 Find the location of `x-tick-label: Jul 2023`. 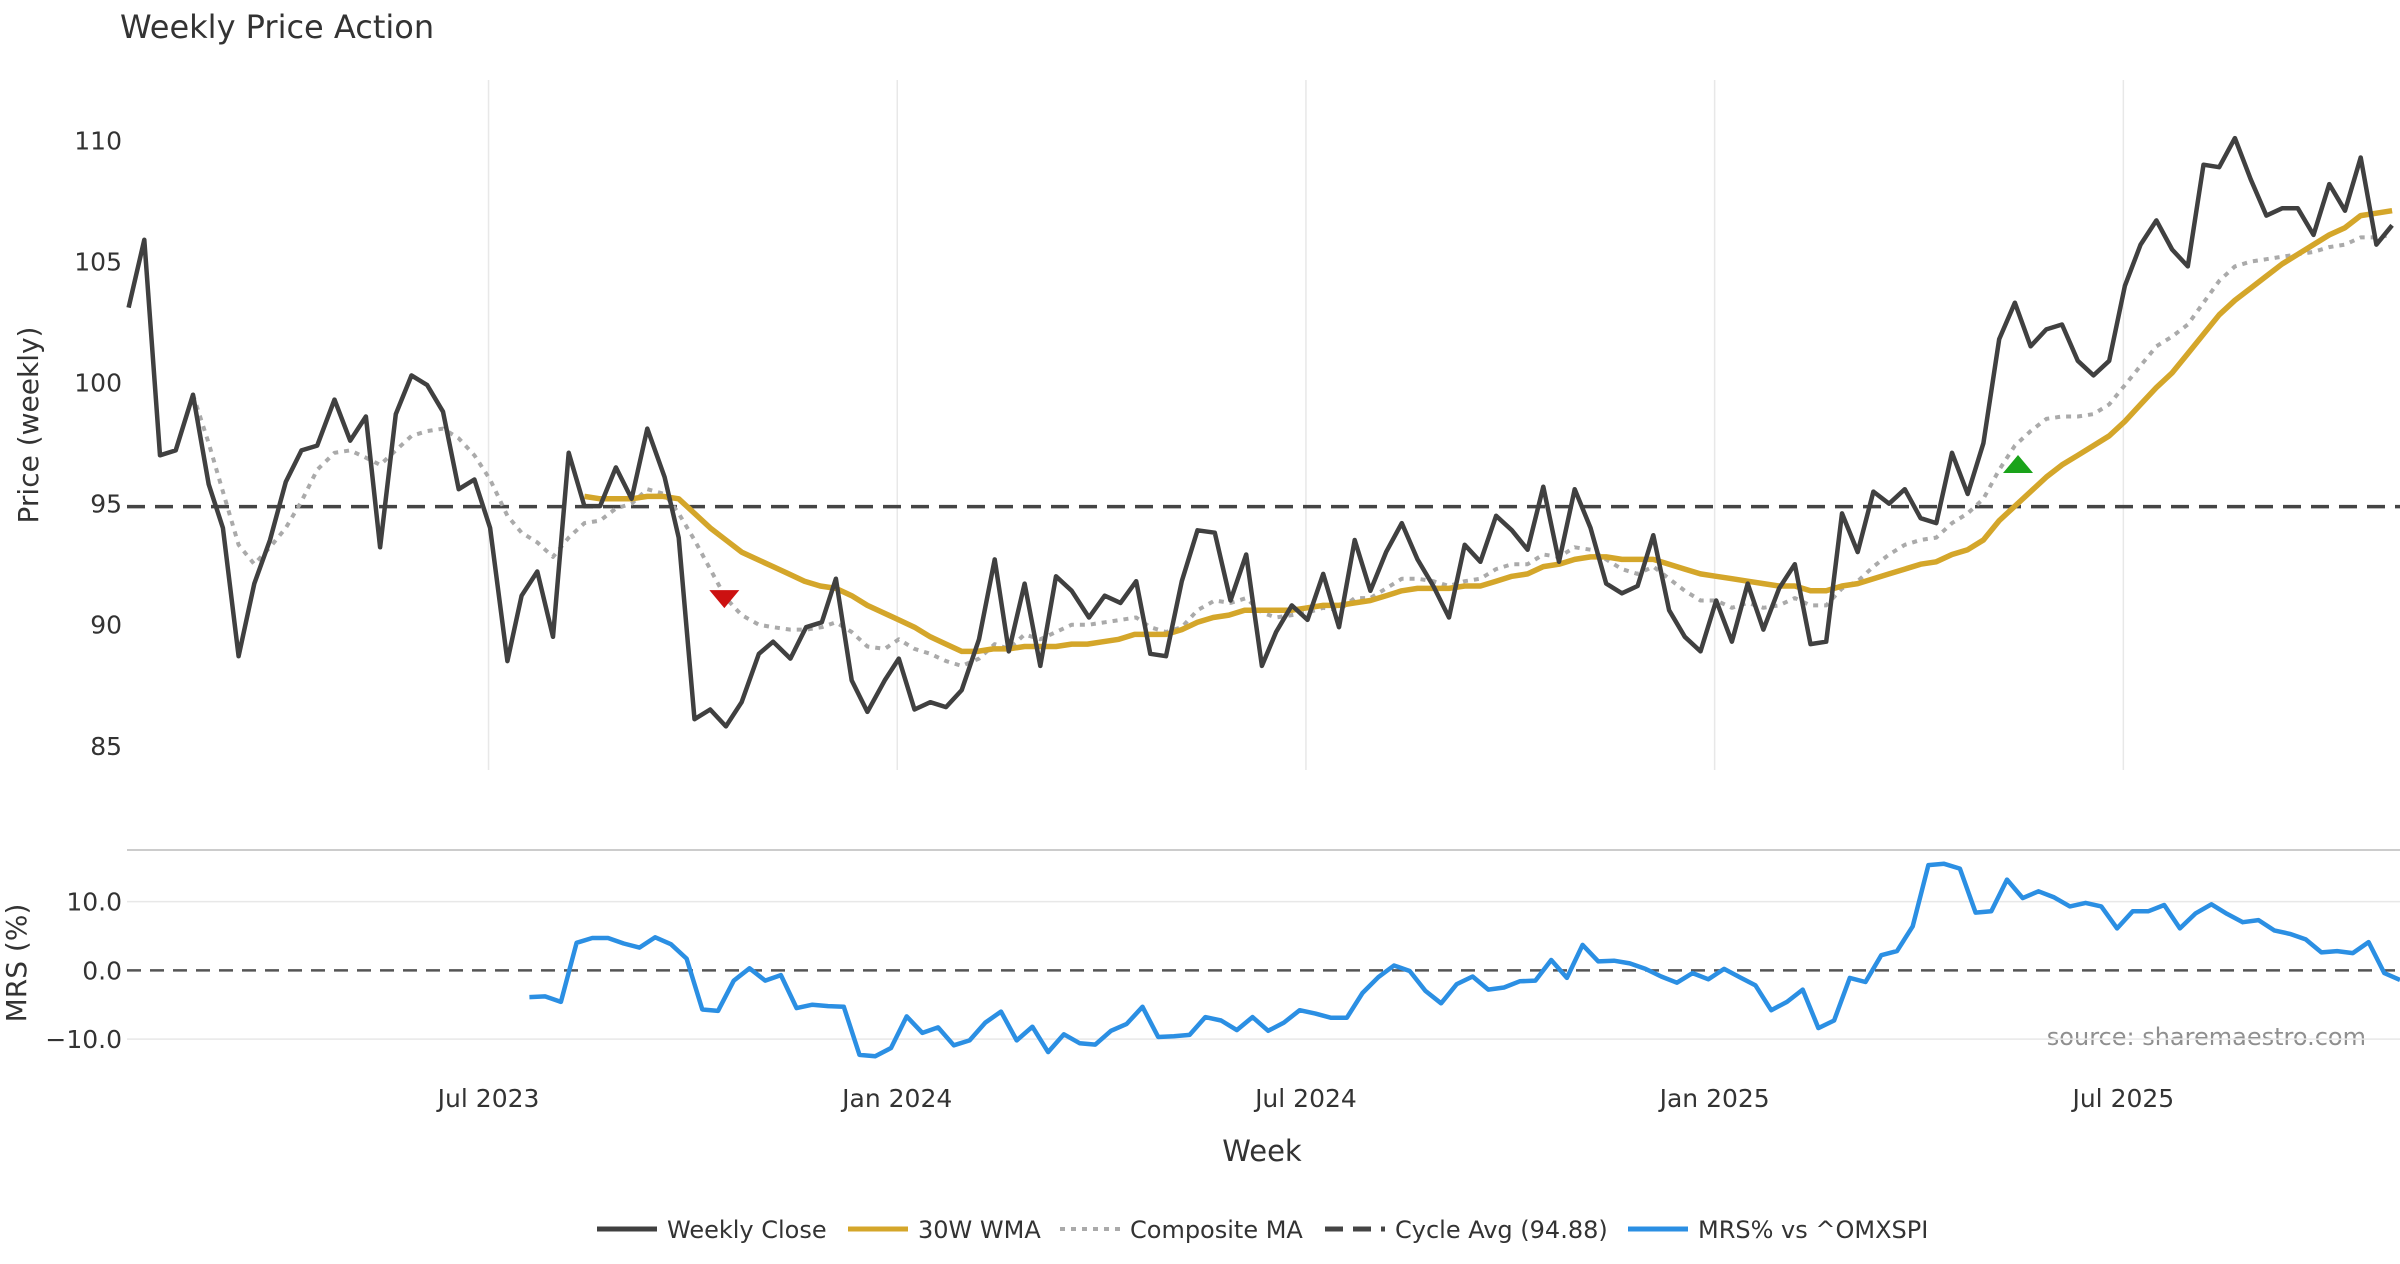

x-tick-label: Jul 2023 is located at coordinates (488, 1098).